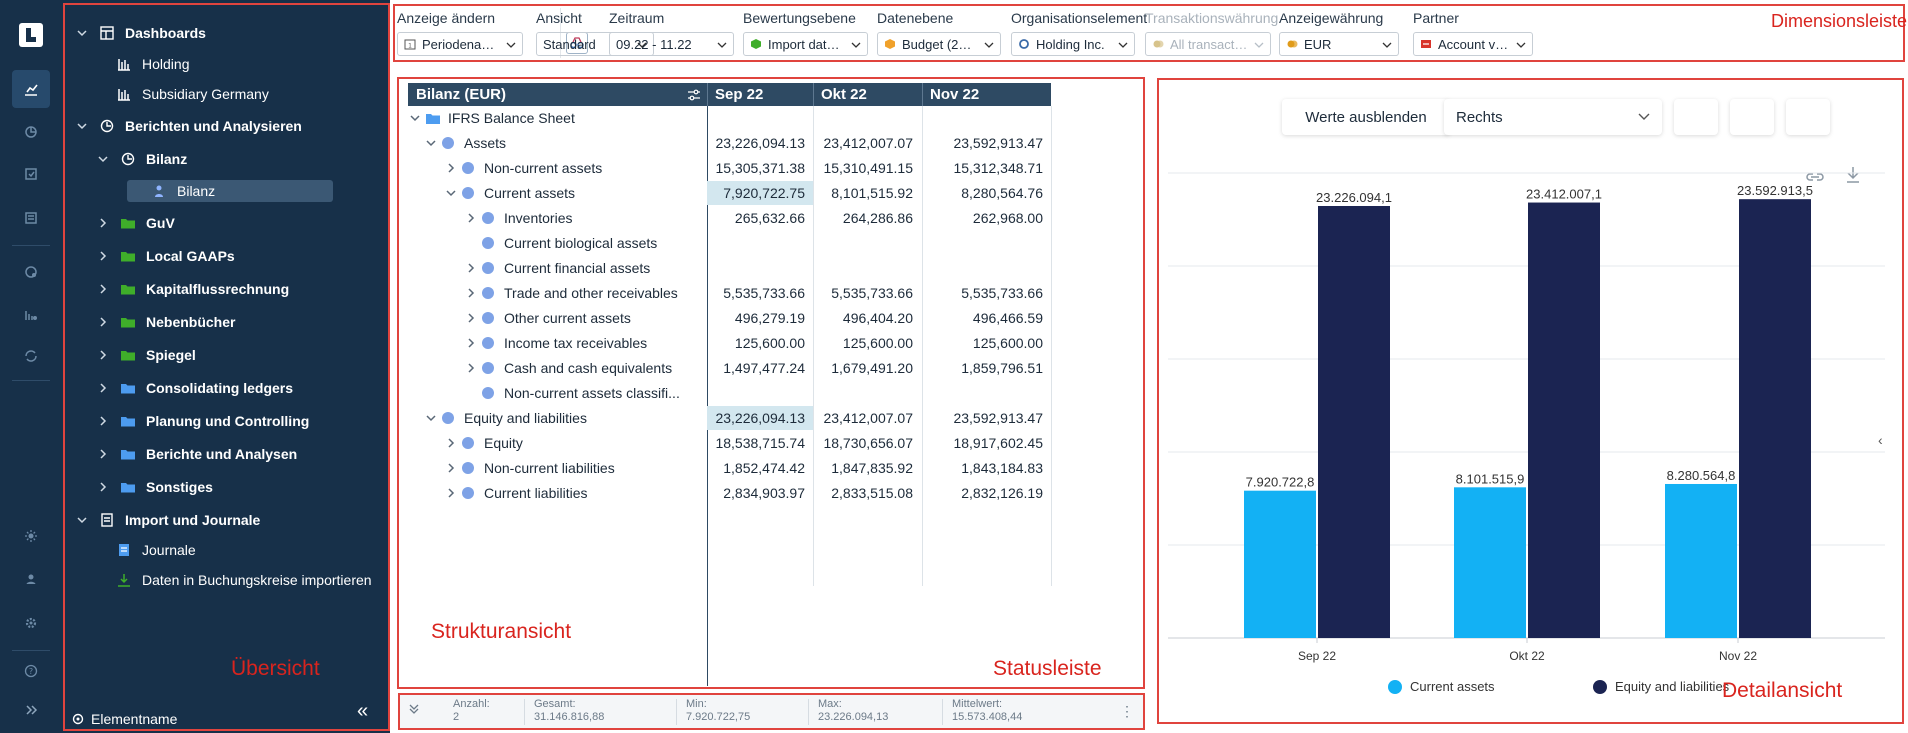 The height and width of the screenshot is (733, 1908). Describe the element at coordinates (998, 443) in the screenshot. I see `table-cell: 18,917,602.45` at that location.